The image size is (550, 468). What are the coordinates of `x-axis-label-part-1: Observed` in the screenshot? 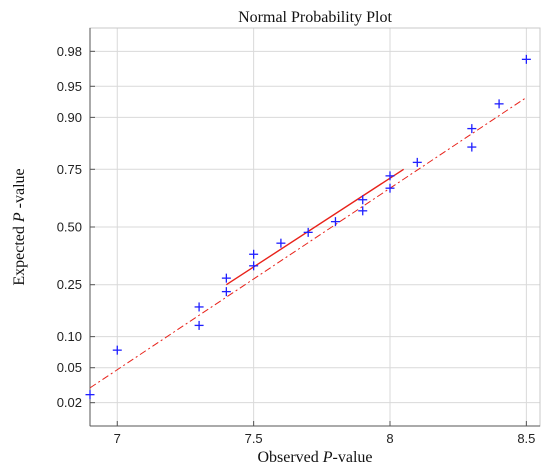 It's located at (289, 457).